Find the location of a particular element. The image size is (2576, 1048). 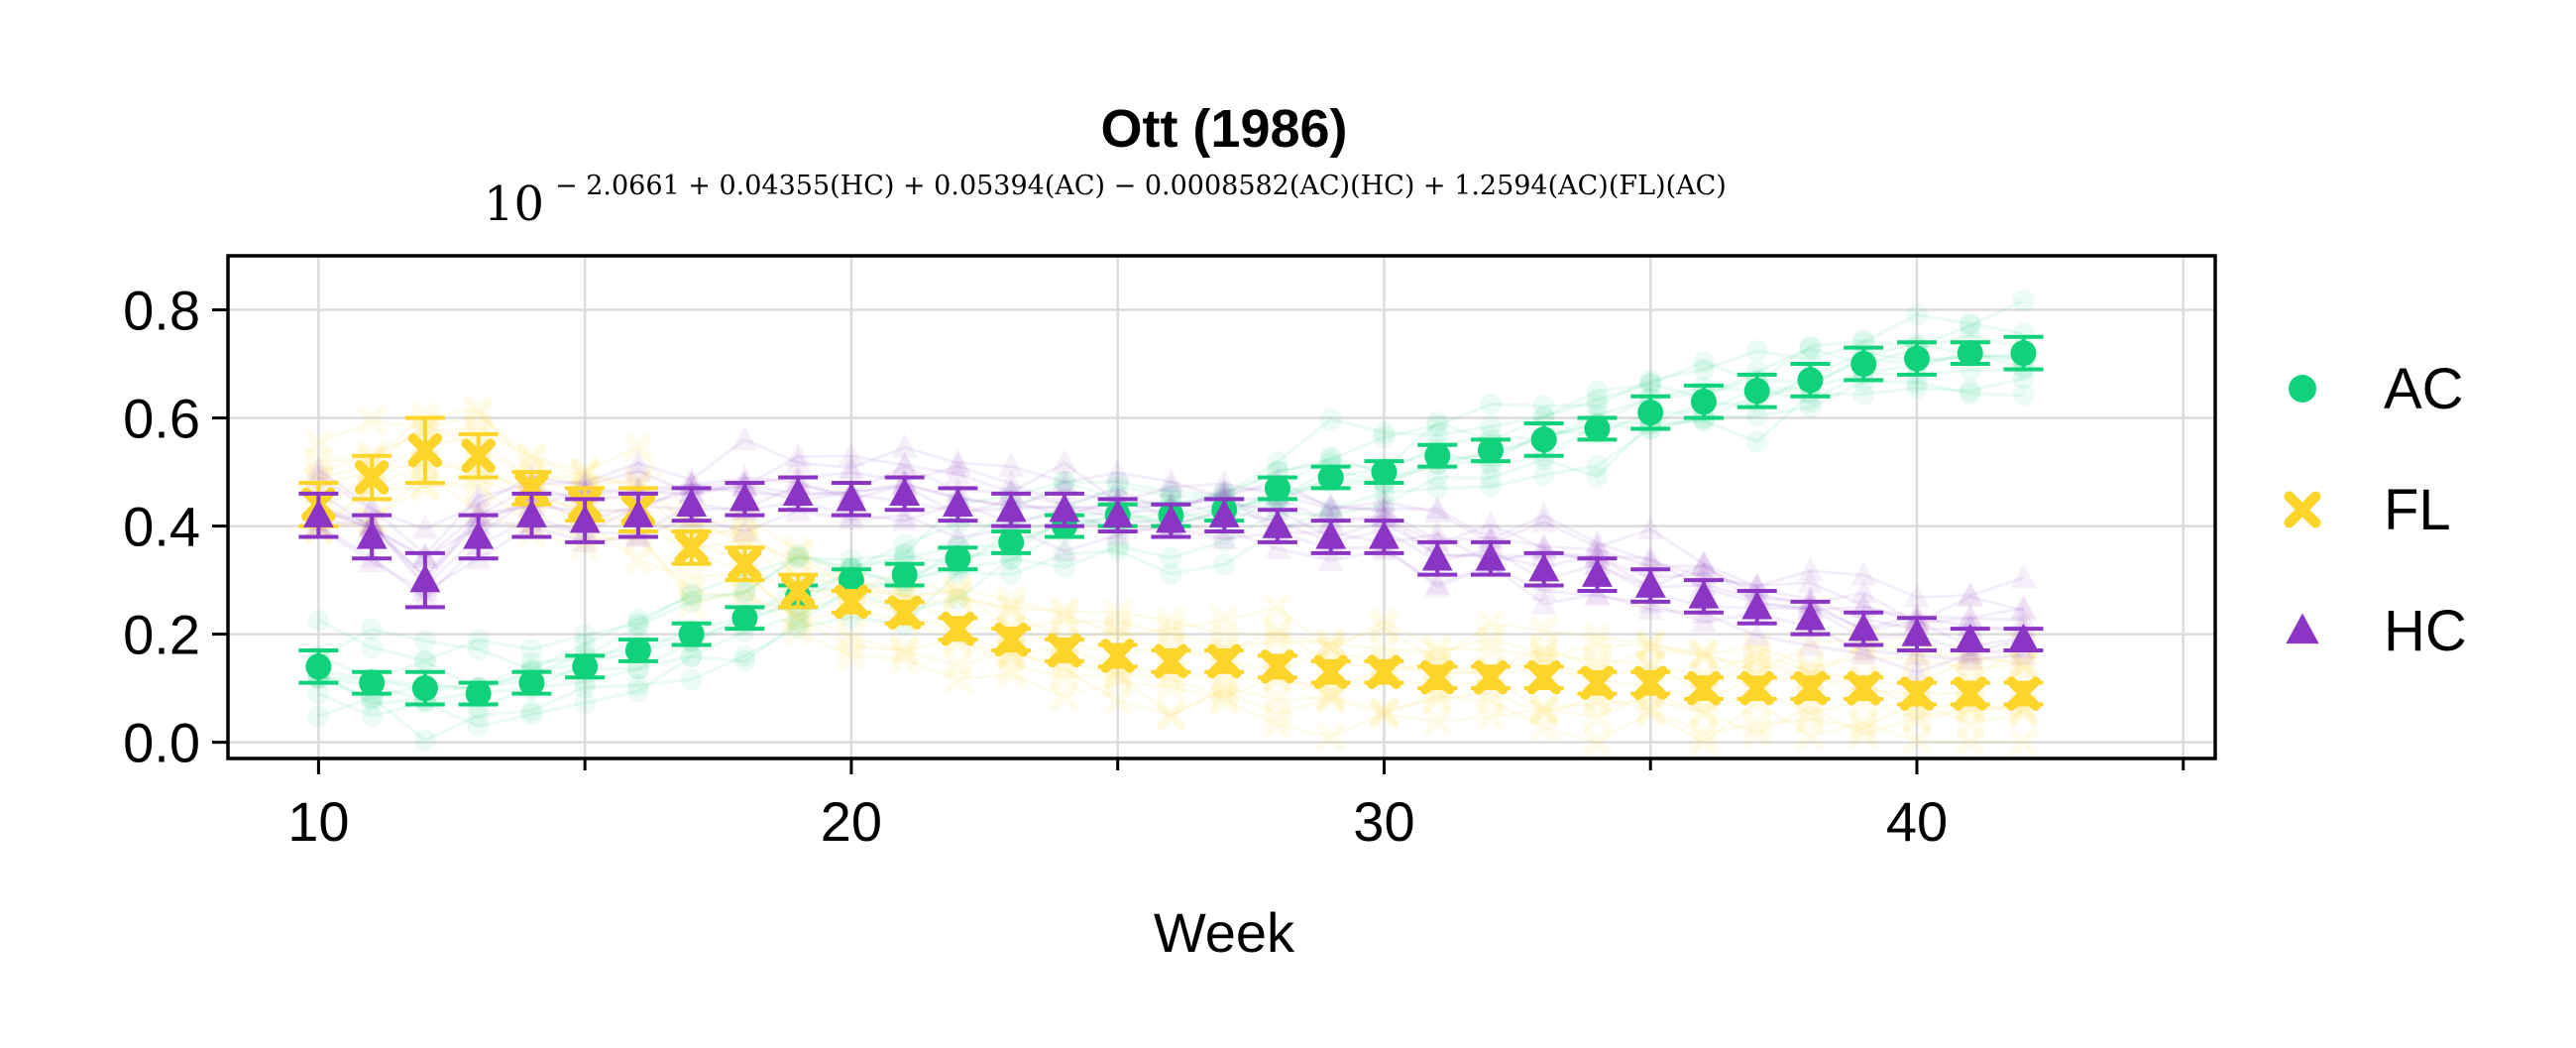

formula-base: 10 is located at coordinates (514, 204).